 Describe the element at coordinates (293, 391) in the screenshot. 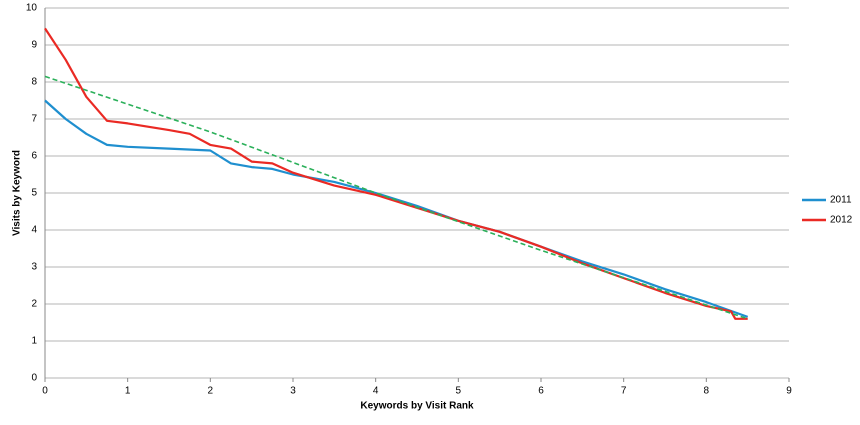

I see `x-tick-label: 3` at that location.